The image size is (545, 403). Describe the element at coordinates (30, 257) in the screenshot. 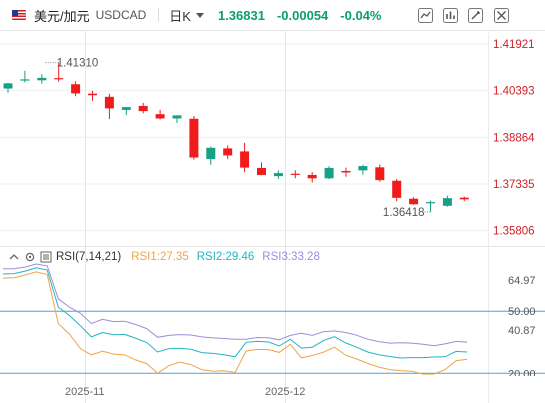

I see `settings-icon` at that location.